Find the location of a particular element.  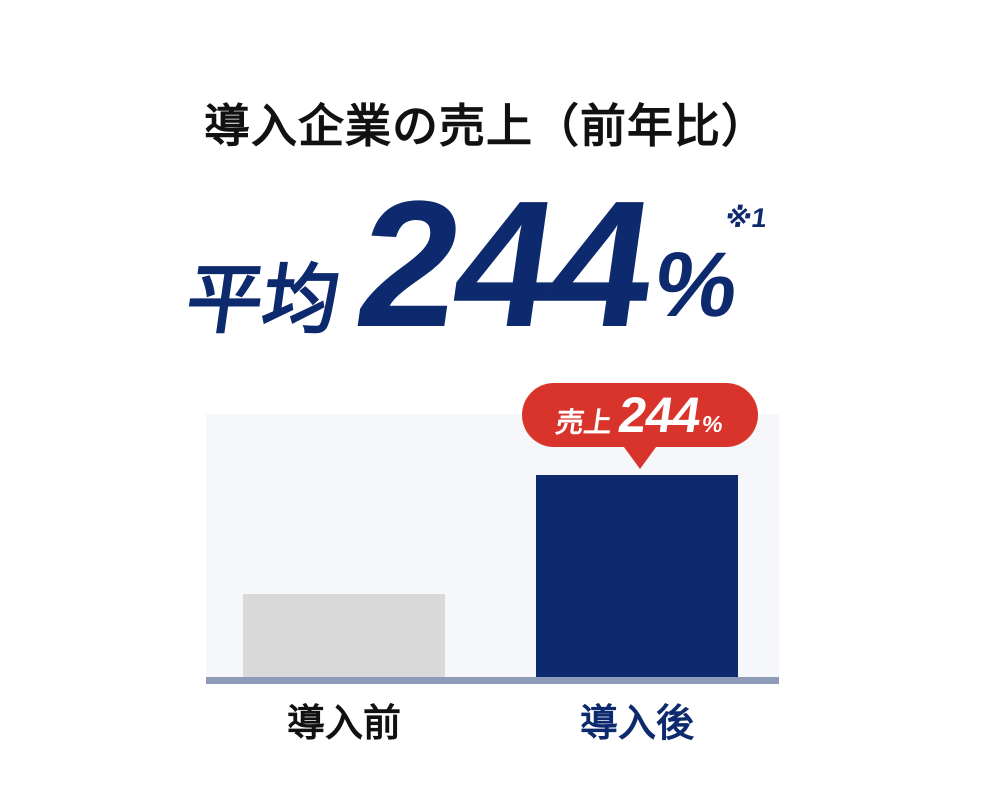

axis-label-after-adoption: 導入後 is located at coordinates (637, 724).